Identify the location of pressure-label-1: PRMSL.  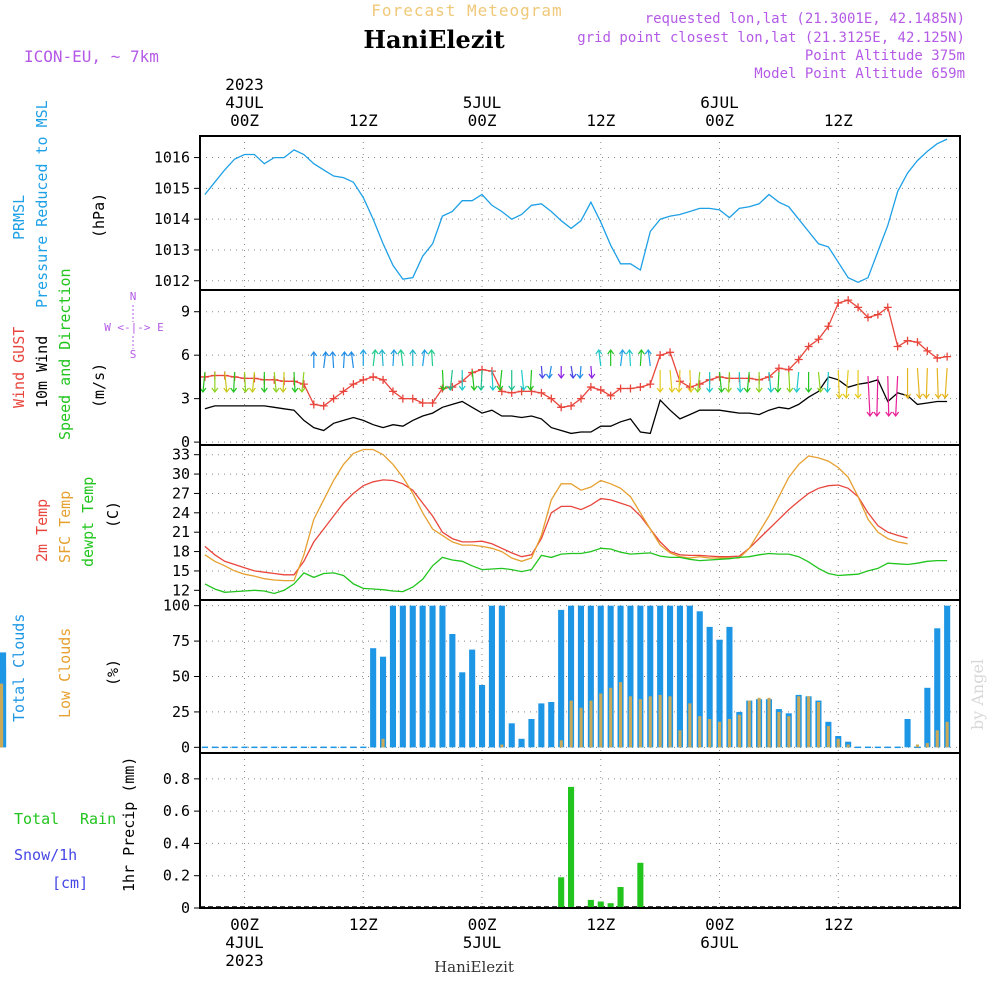
(19, 217).